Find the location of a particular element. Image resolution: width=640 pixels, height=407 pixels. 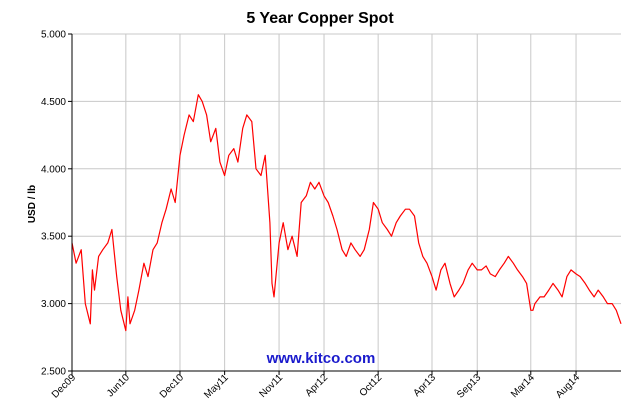

watermark-link: www.kitco.com is located at coordinates (321, 358).